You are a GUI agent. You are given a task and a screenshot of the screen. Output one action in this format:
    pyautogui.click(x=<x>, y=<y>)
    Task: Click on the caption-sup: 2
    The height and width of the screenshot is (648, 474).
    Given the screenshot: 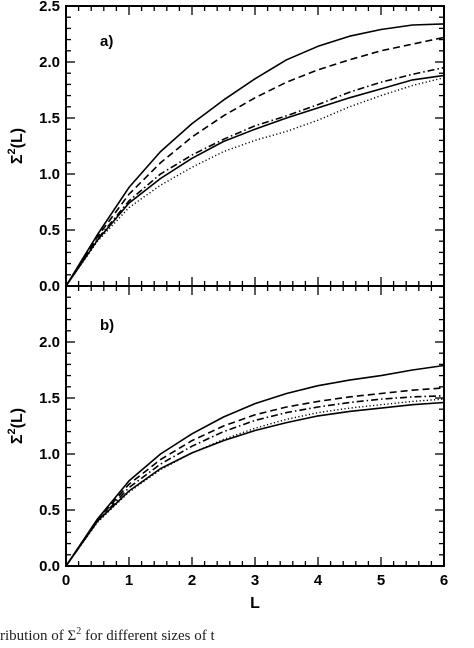 What is the action you would take?
    pyautogui.click(x=79, y=631)
    